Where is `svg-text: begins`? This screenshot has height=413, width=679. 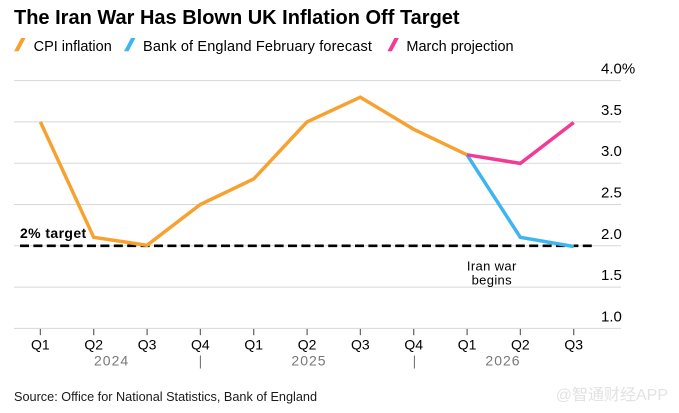 svg-text: begins is located at coordinates (492, 280).